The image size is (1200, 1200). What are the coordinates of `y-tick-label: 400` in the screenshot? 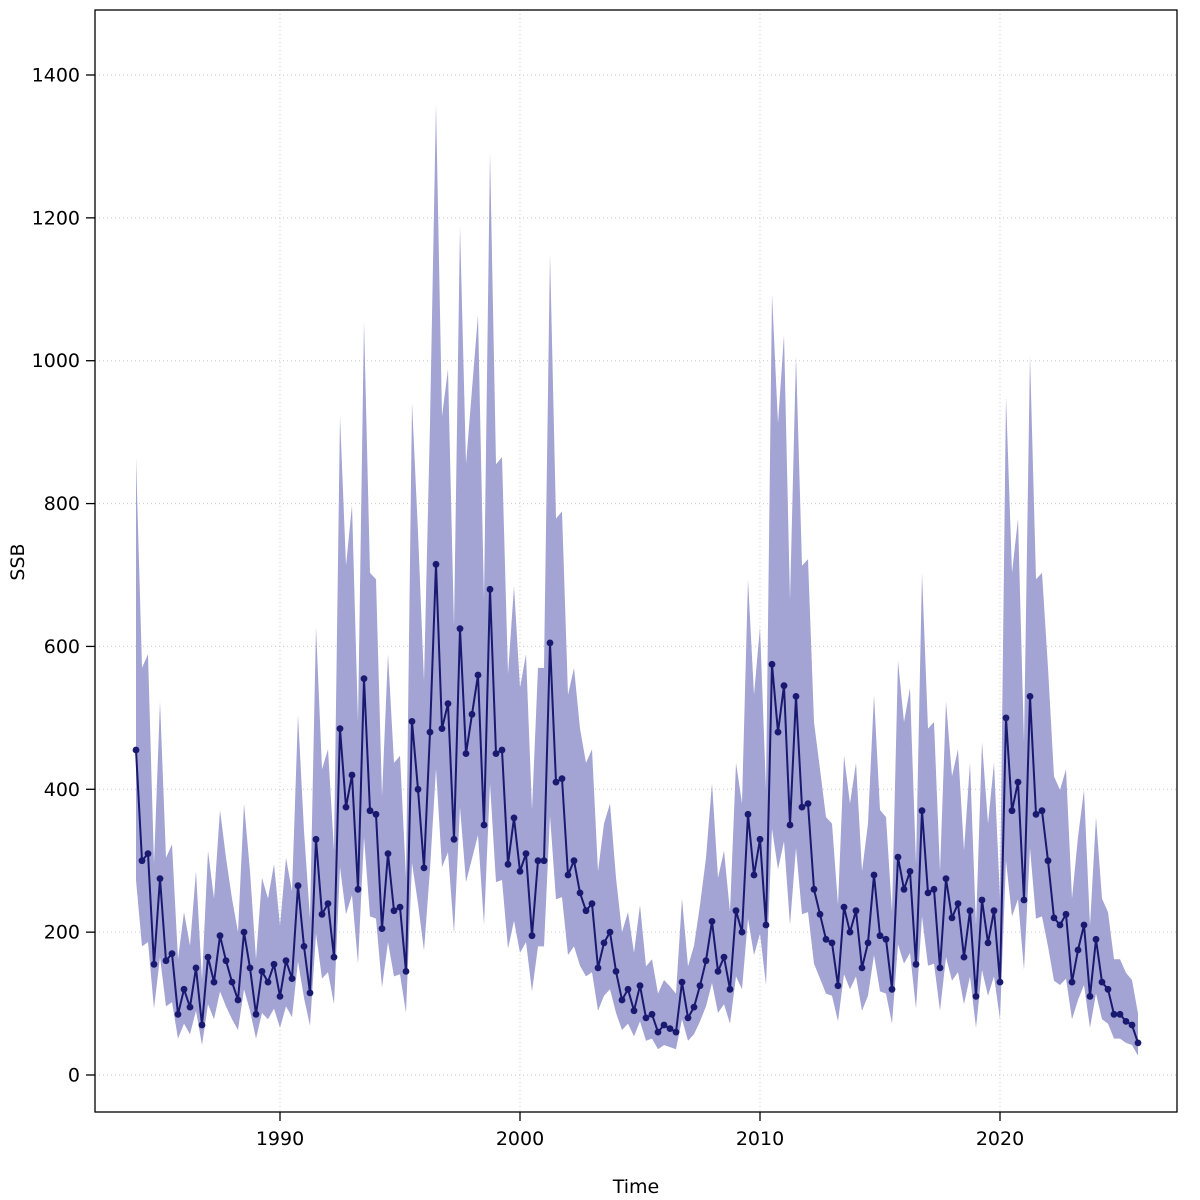 It's located at (62, 790).